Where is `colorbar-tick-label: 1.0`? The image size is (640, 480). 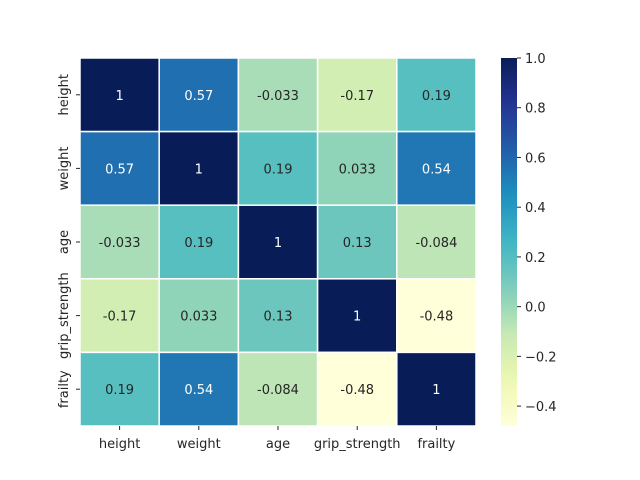
colorbar-tick-label: 1.0 is located at coordinates (535, 59).